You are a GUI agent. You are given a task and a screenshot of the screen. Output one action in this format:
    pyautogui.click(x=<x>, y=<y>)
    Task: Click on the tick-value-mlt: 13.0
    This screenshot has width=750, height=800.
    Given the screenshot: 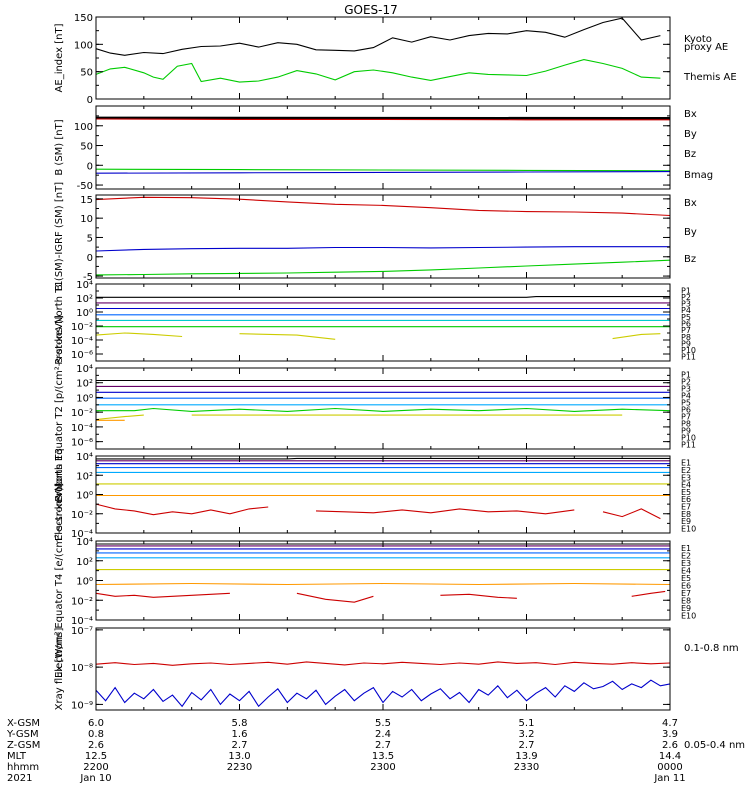 What is the action you would take?
    pyautogui.click(x=239, y=756)
    